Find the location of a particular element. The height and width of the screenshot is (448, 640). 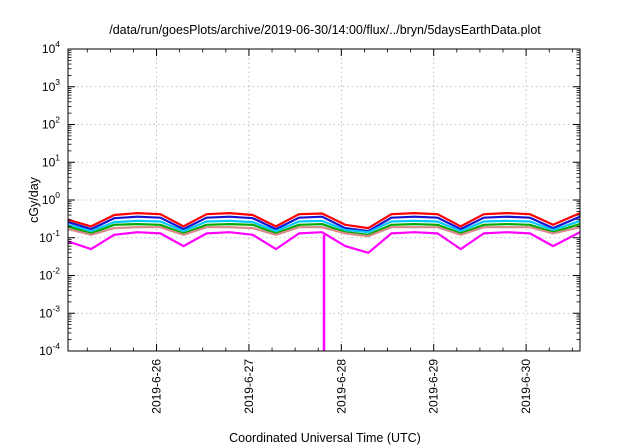

y-tick-label: 10⁴ is located at coordinates (51, 47).